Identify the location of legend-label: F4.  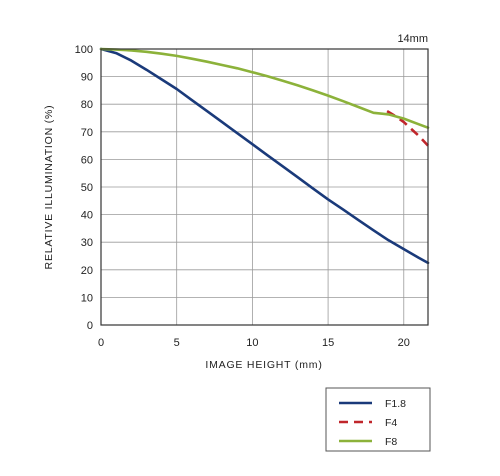
(391, 423).